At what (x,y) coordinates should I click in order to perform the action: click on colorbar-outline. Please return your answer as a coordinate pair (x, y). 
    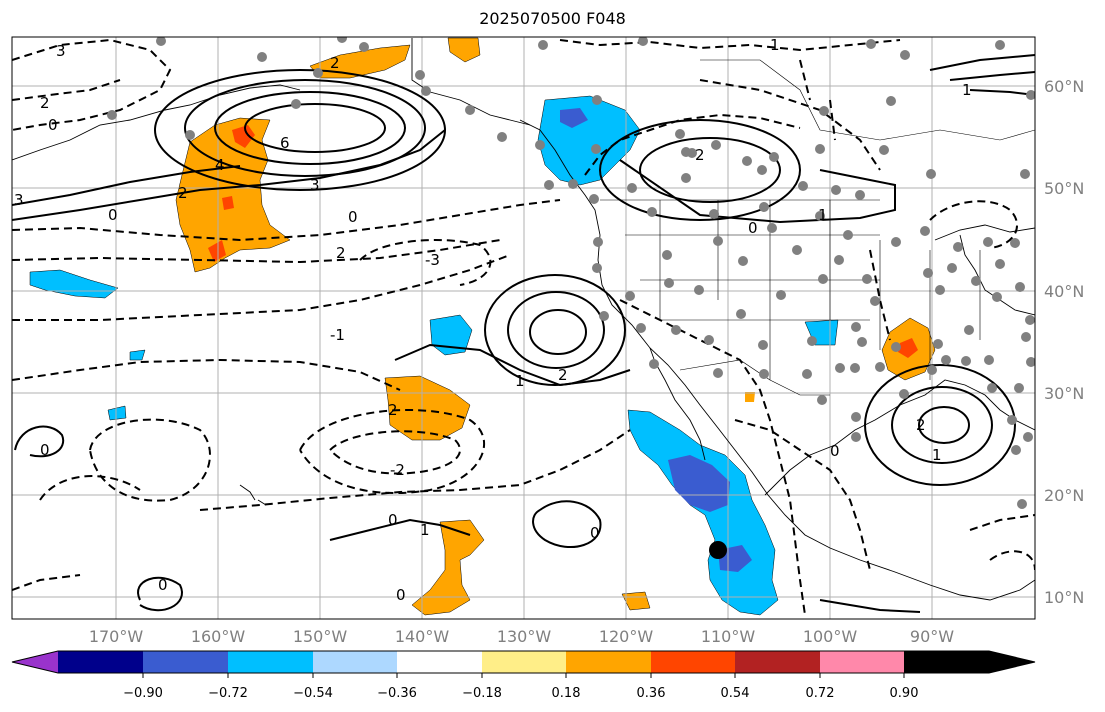
    Looking at the image, I should click on (523, 662).